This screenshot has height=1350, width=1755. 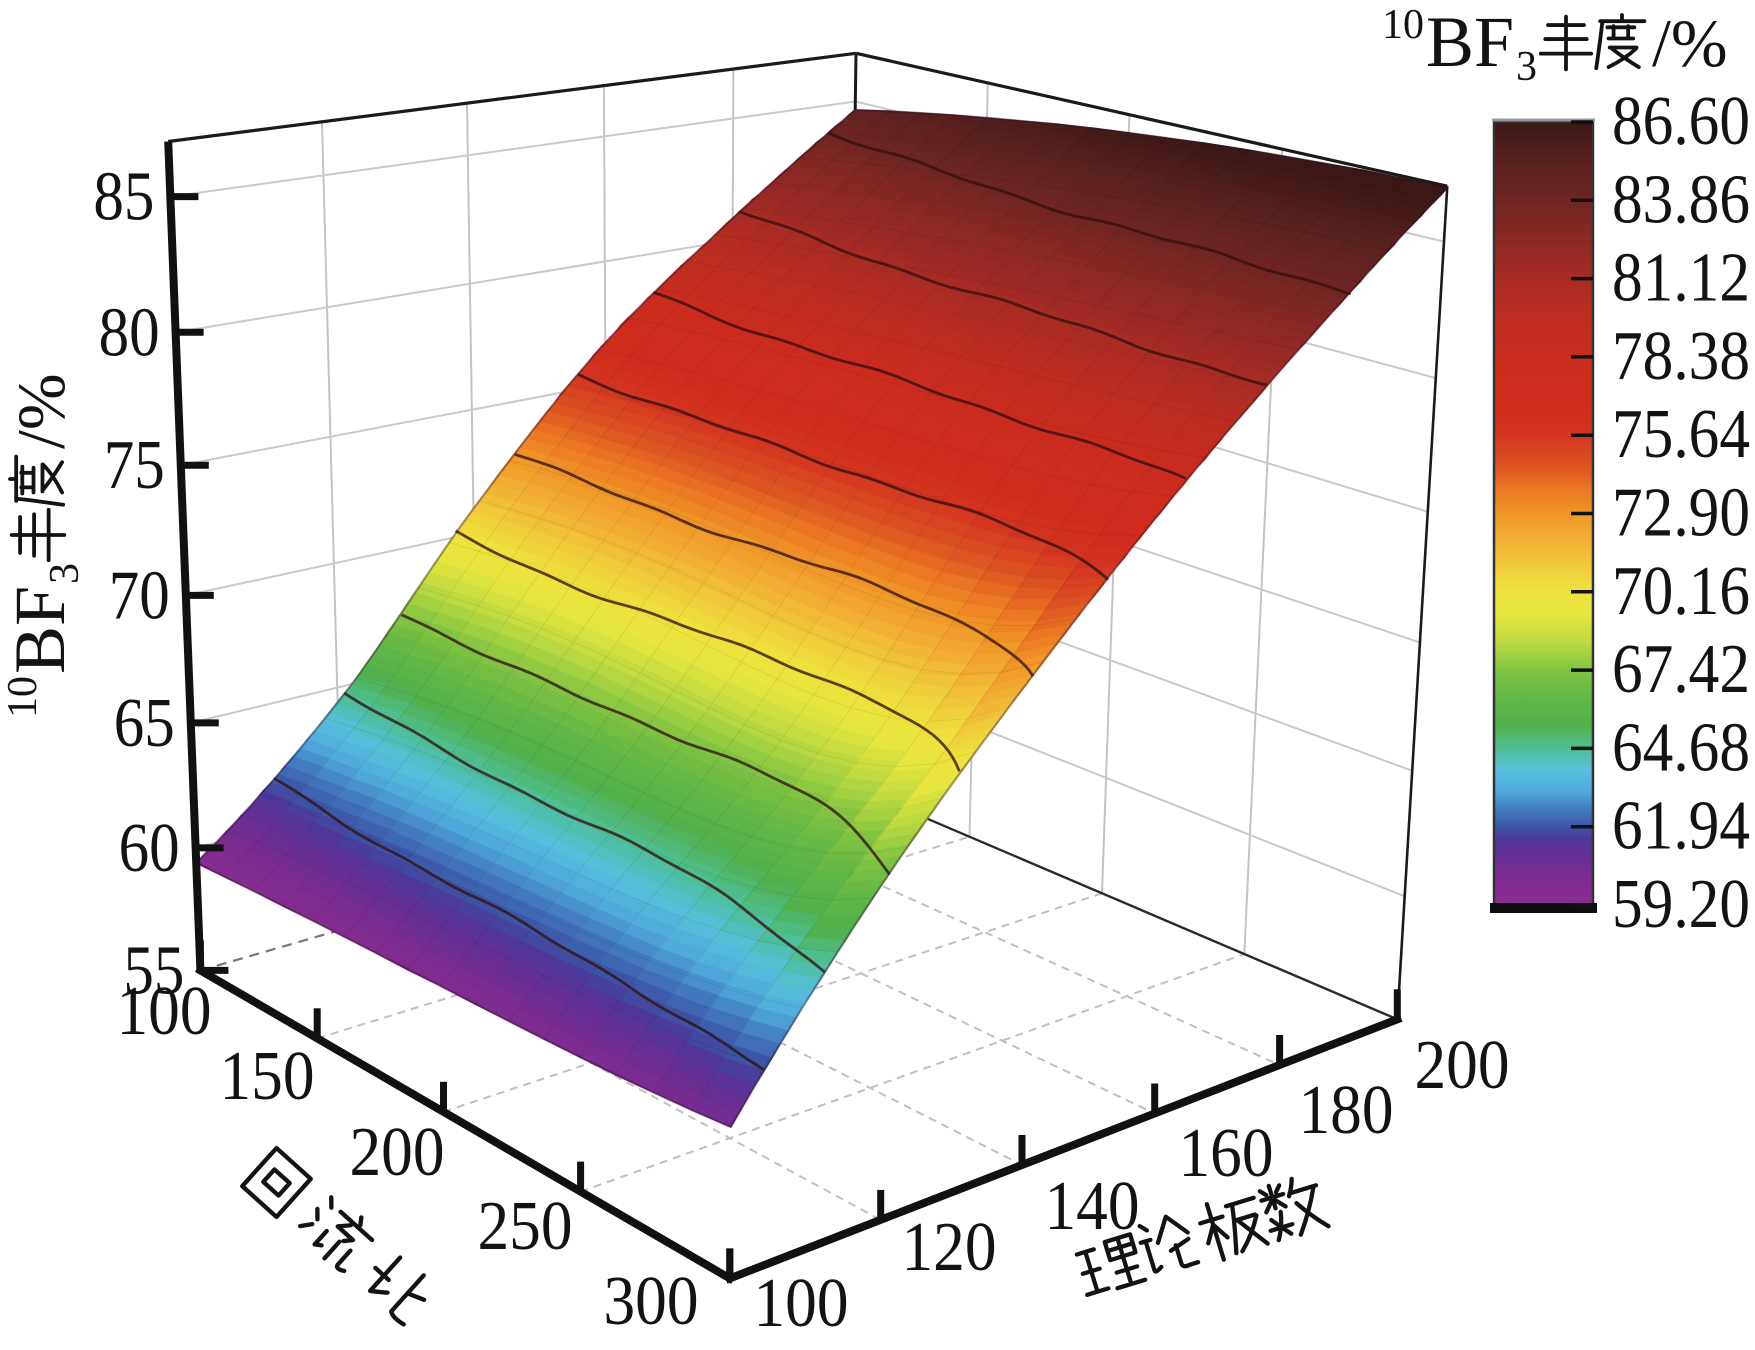 What do you see at coordinates (1226, 1153) in the screenshot?
I see `svg-text: 160` at bounding box center [1226, 1153].